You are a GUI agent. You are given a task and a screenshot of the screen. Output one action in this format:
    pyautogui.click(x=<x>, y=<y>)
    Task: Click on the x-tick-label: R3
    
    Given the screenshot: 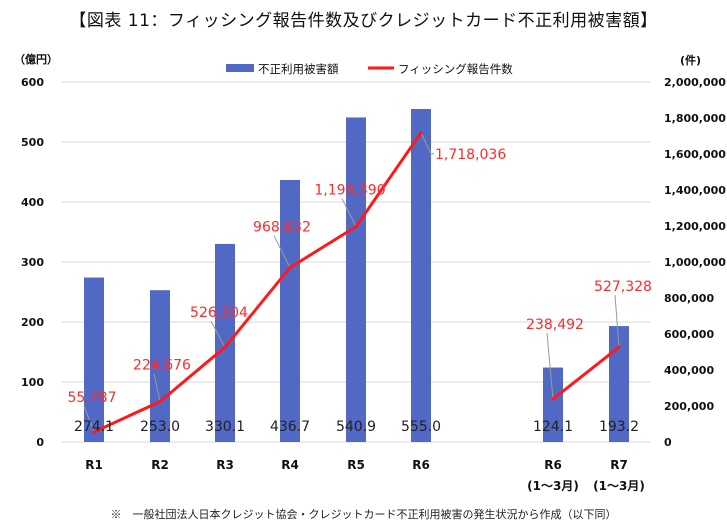 What is the action you would take?
    pyautogui.click(x=225, y=465)
    